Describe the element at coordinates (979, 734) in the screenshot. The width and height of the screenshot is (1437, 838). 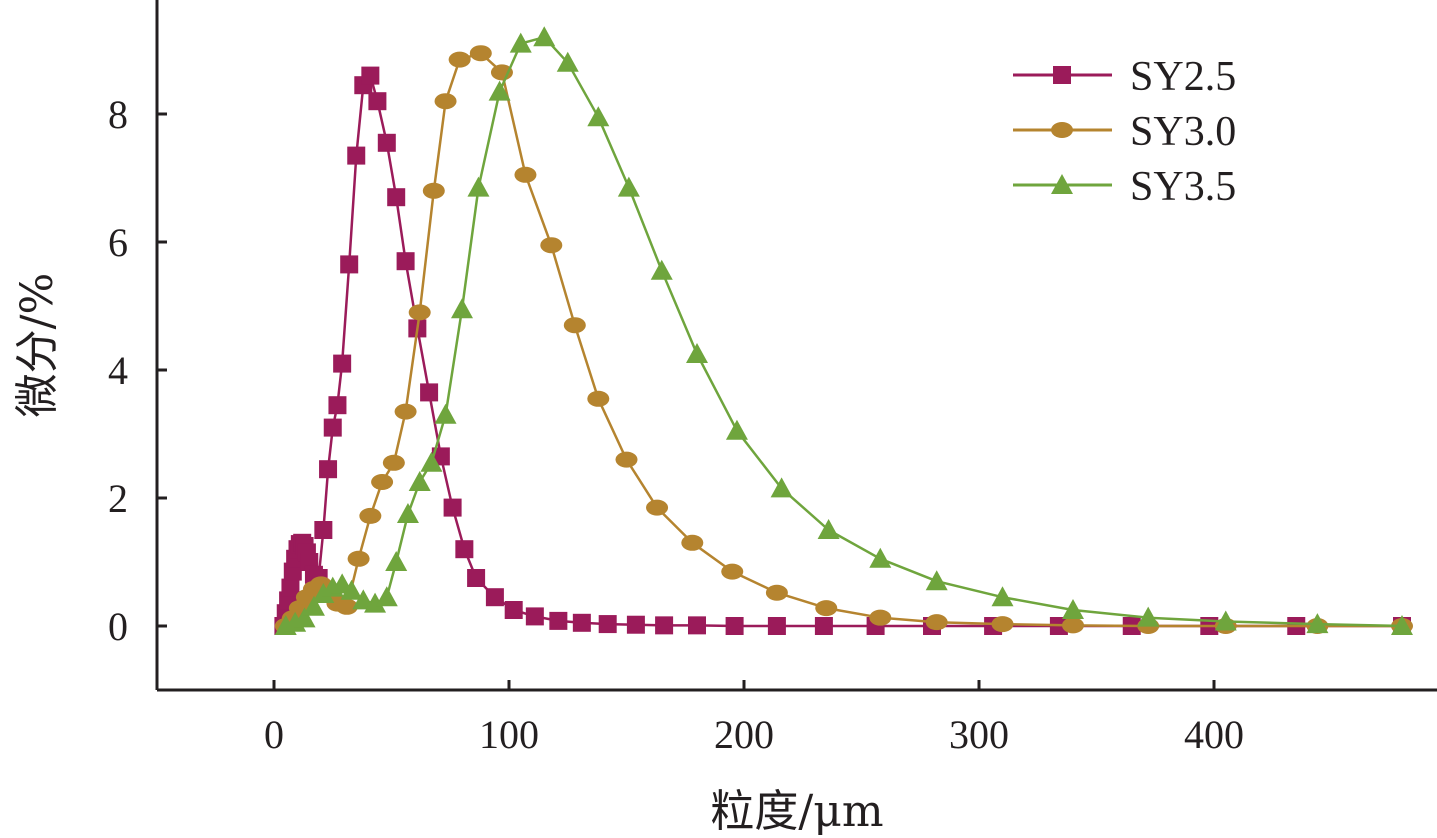
I see `x-tick-label: 300` at that location.